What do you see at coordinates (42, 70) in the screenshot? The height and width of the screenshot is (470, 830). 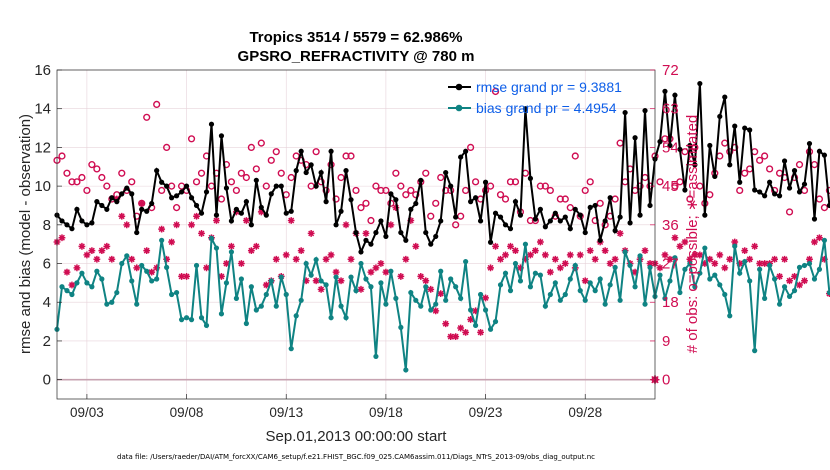 I see `y-tick-left-label: 16` at bounding box center [42, 70].